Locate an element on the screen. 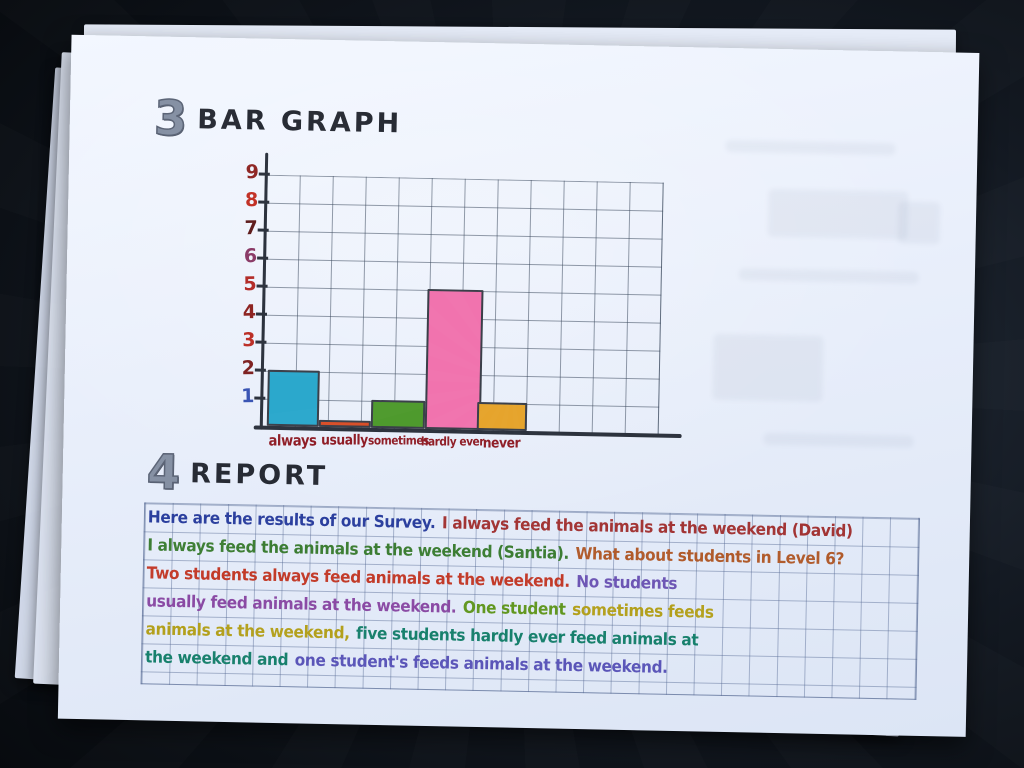  report-text-segment: Here are the results of our Survey. is located at coordinates (291, 520).